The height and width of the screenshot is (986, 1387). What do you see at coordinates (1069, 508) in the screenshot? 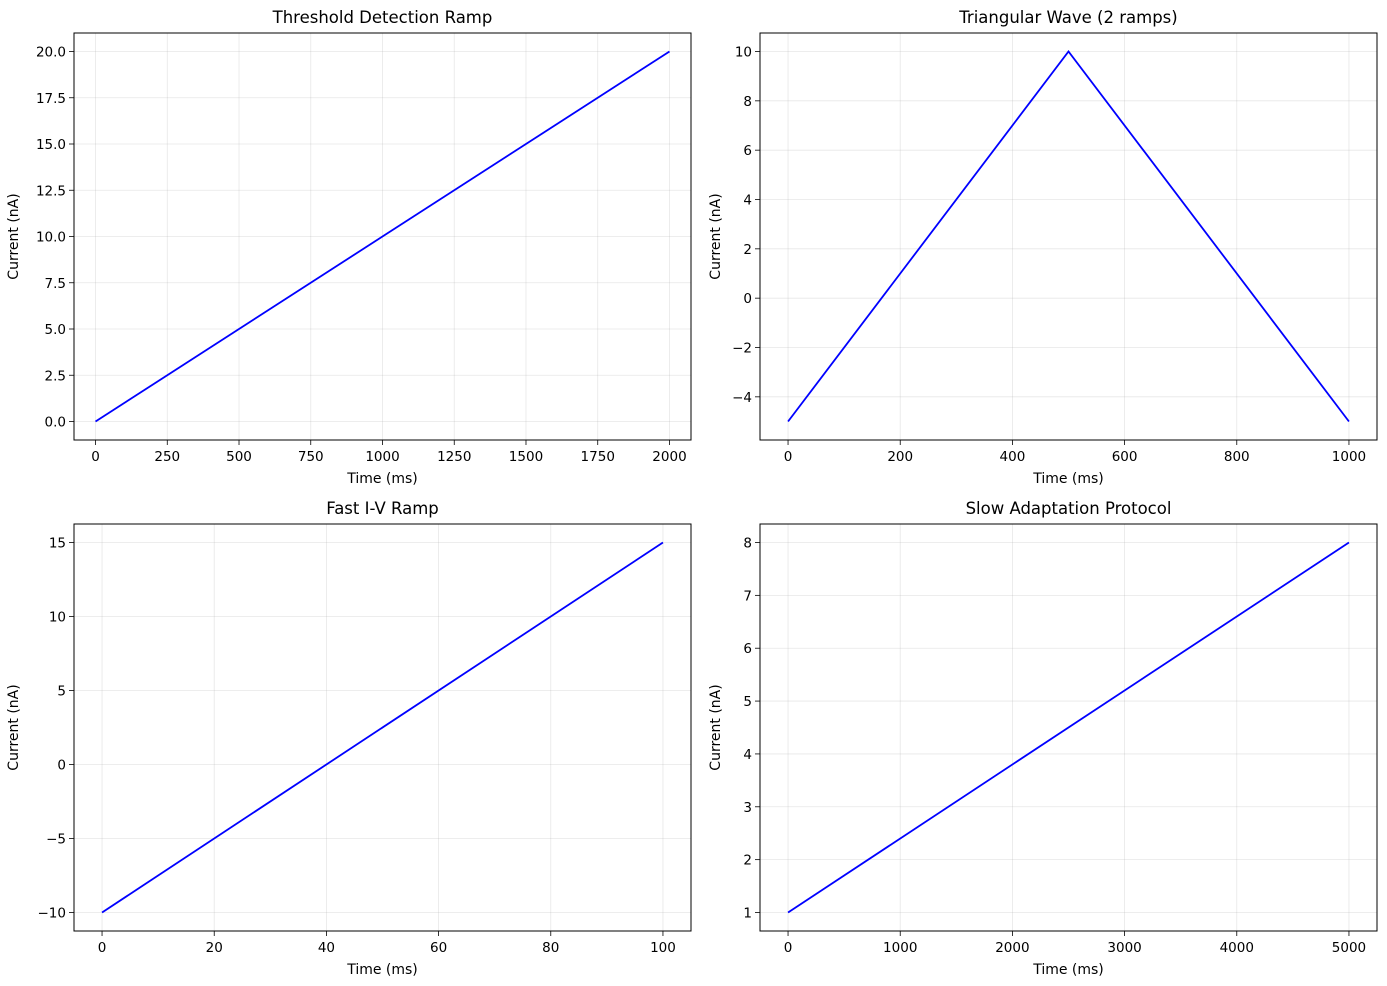
I see `chart-title: Slow Adaptation Protocol` at bounding box center [1069, 508].